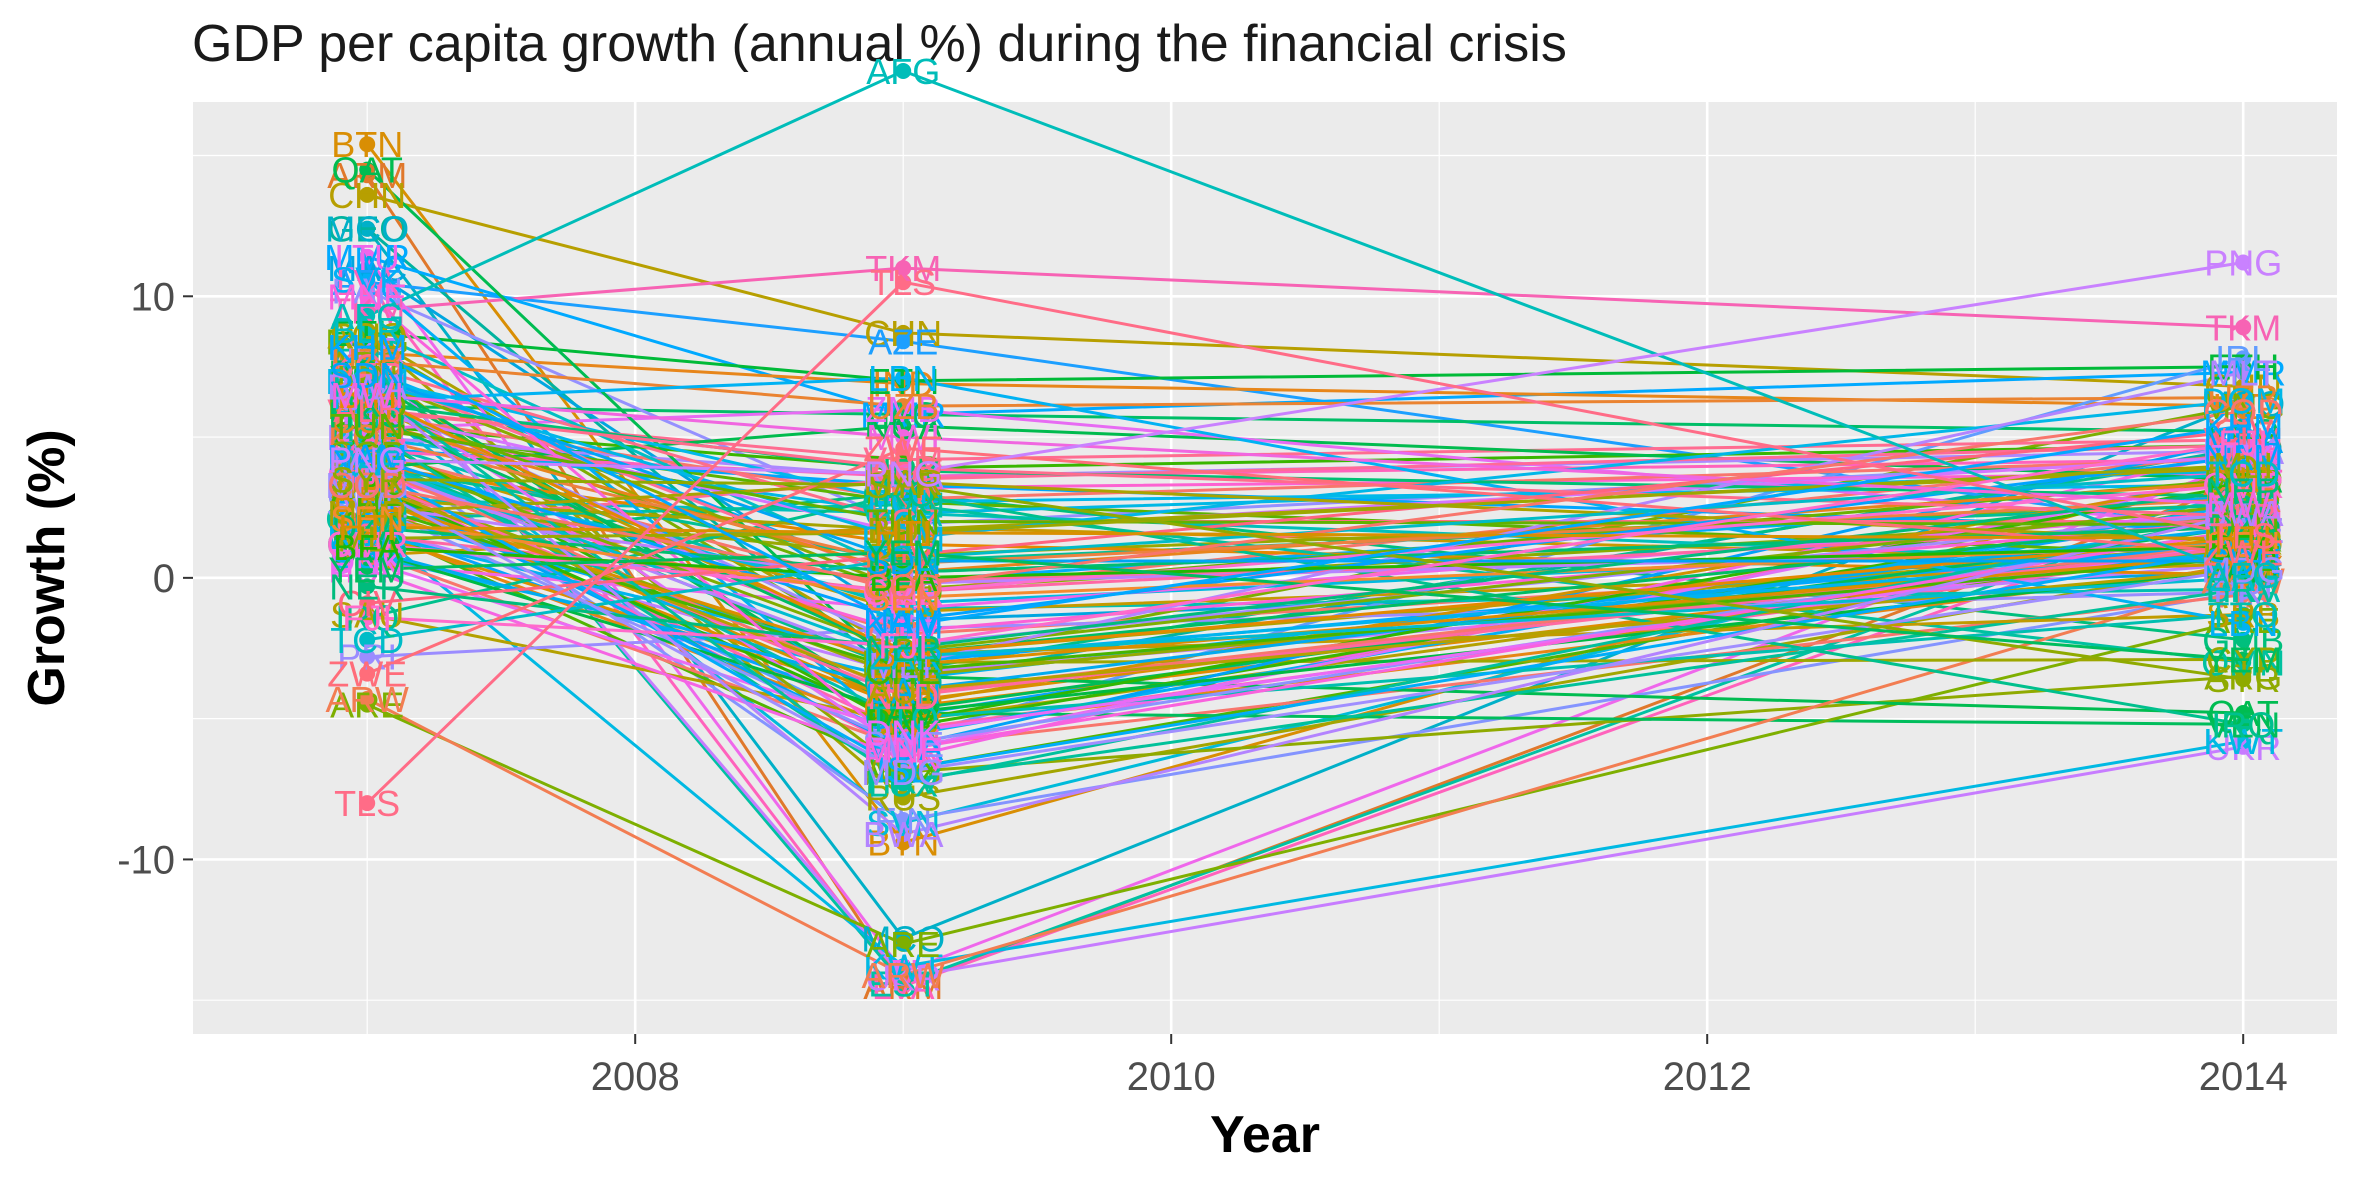  I want to click on point-label-uzb-2009: UZB, so click(903, 406).